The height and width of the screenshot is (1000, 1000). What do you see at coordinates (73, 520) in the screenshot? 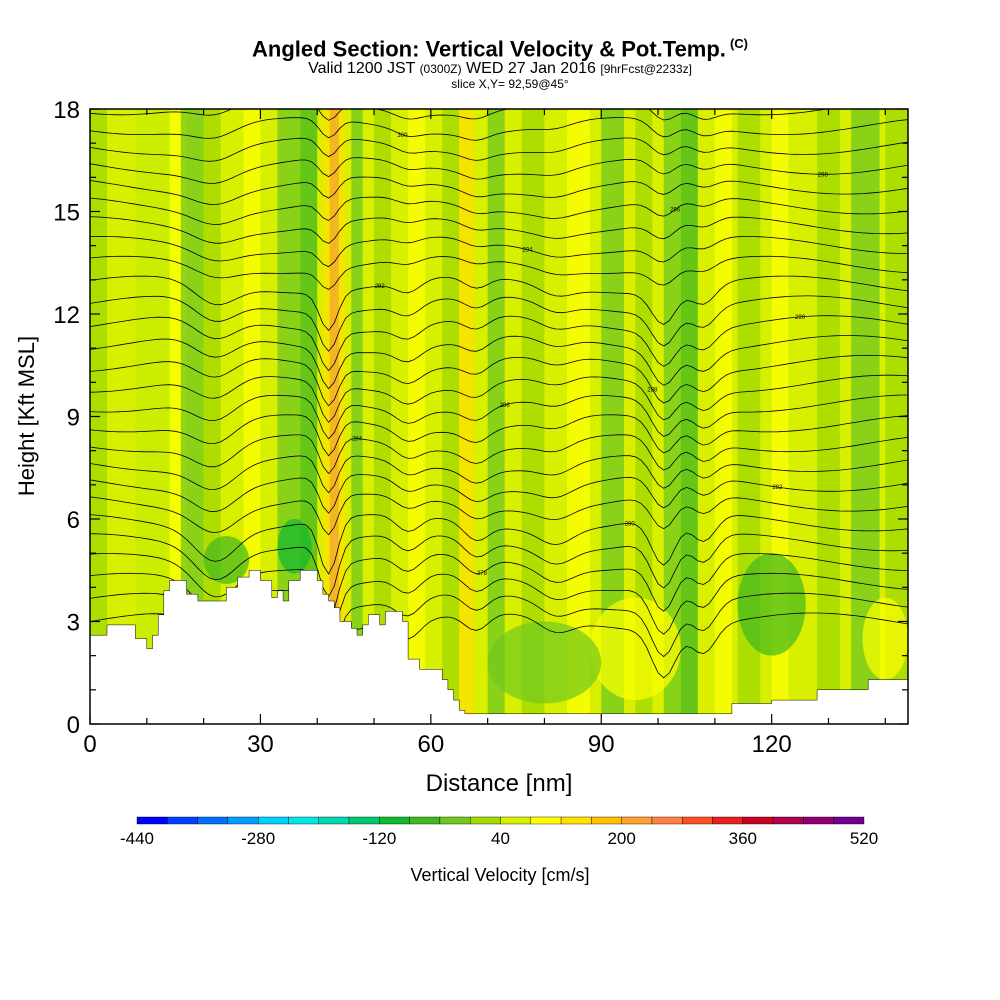
I see `y-tick-label: 6` at bounding box center [73, 520].